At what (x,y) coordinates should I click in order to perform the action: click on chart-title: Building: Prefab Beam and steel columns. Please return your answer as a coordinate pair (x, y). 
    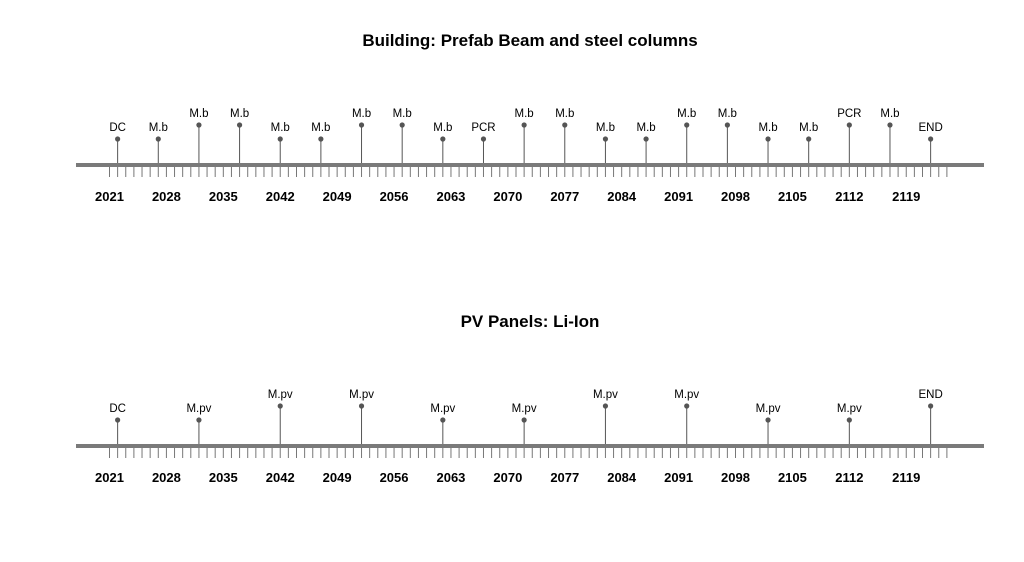
    Looking at the image, I should click on (529, 40).